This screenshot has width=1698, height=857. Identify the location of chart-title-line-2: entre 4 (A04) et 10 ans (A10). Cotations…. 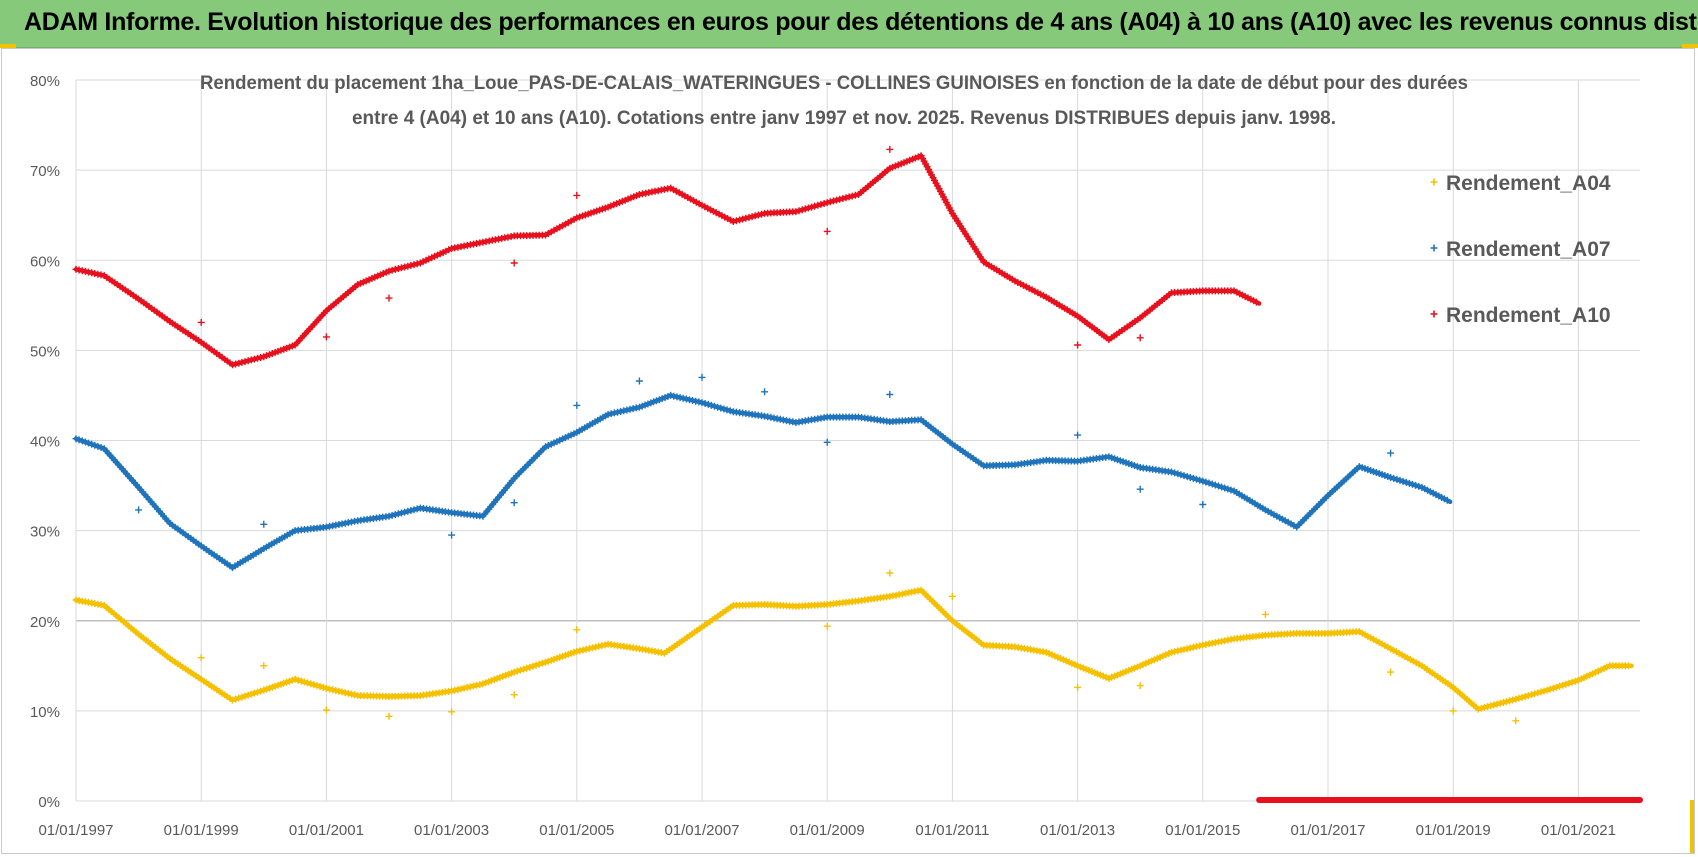
(844, 118).